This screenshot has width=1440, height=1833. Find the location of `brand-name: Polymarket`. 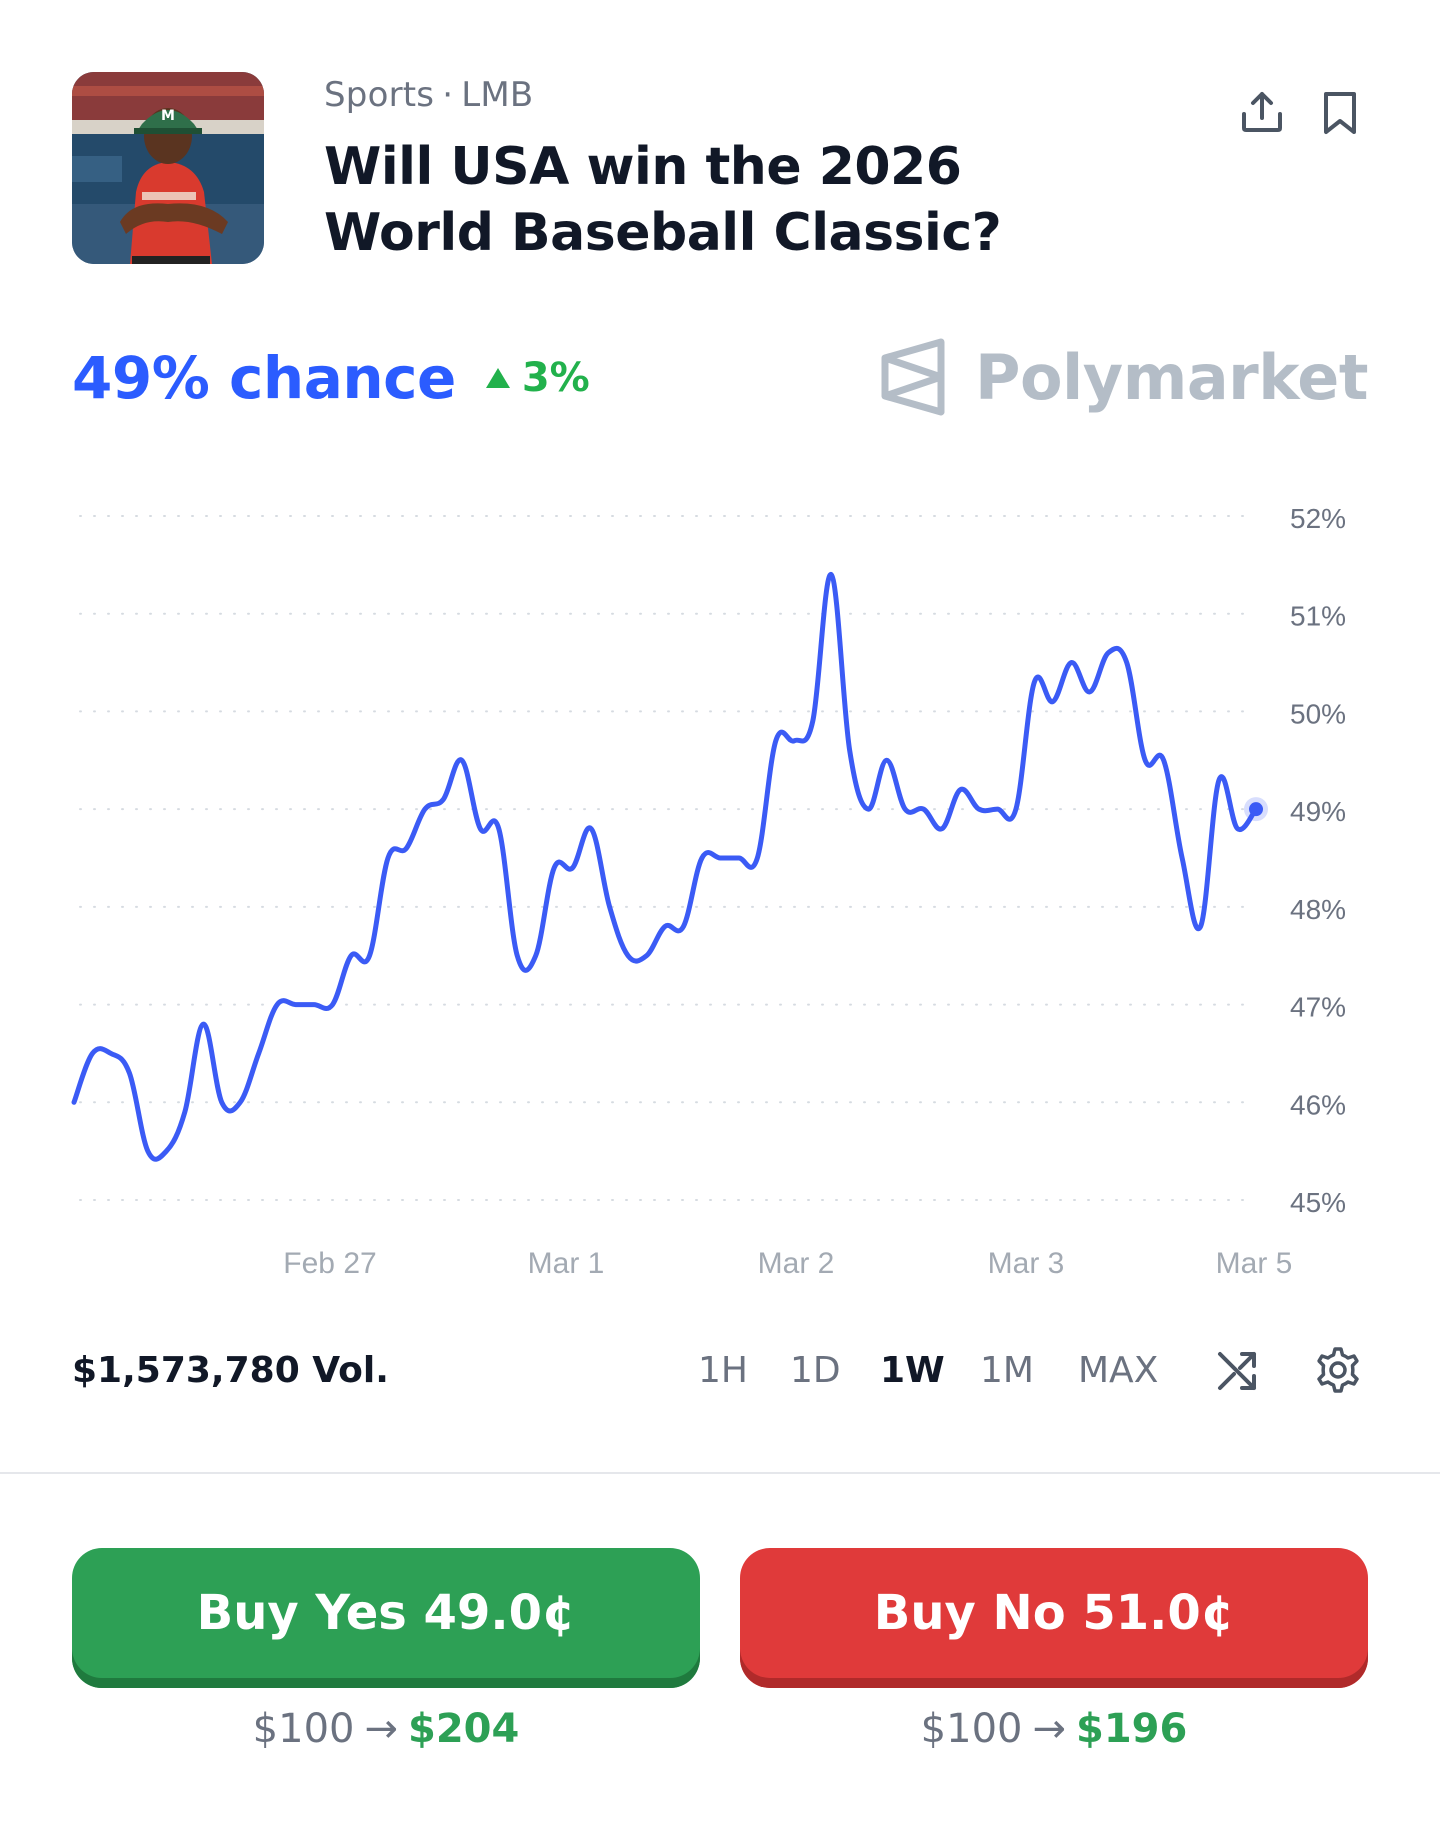

brand-name: Polymarket is located at coordinates (1171, 377).